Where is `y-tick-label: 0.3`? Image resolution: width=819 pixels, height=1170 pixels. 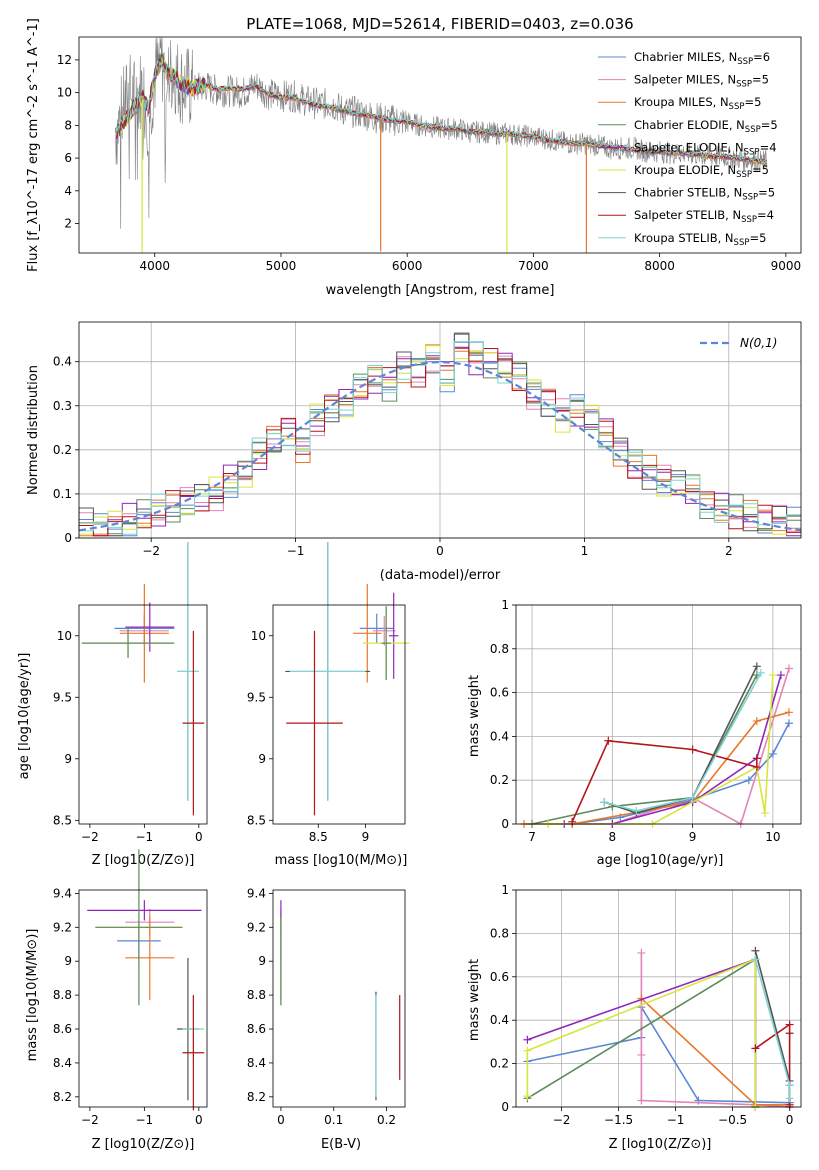
y-tick-label: 0.3 is located at coordinates (62, 406).